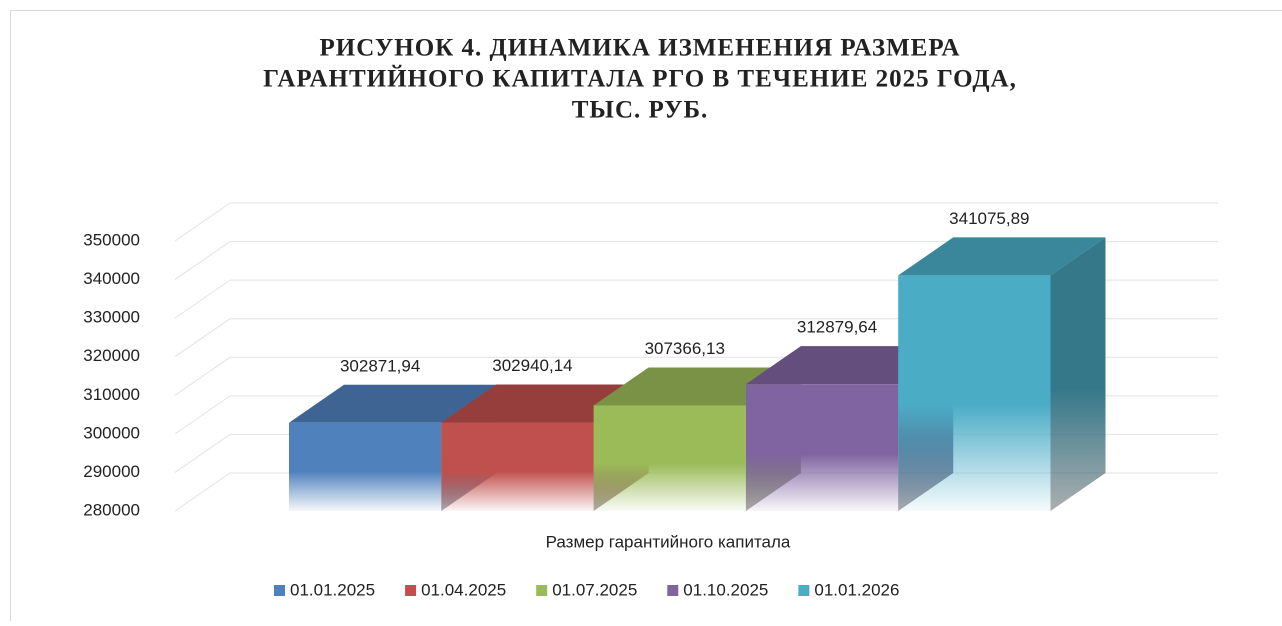 The height and width of the screenshot is (626, 1282). I want to click on chart-title: ТЫС. РУБ., so click(640, 110).